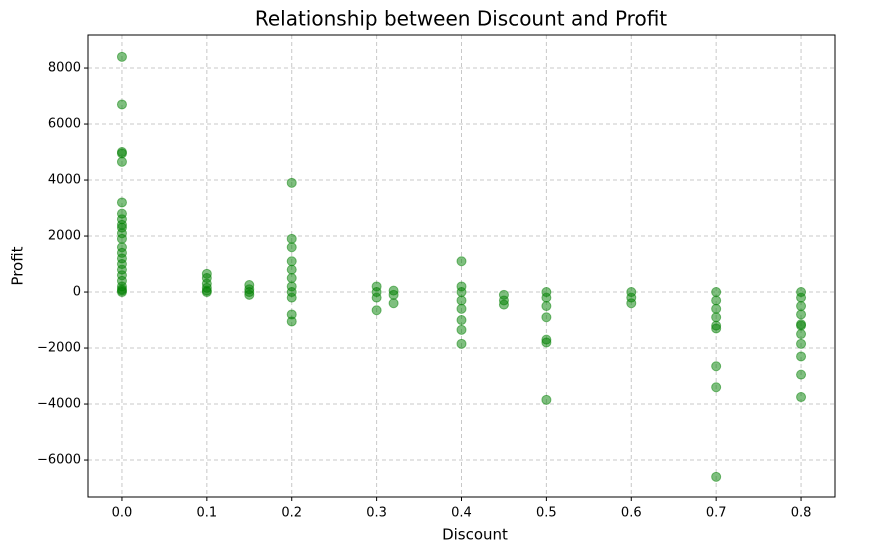 The height and width of the screenshot is (552, 872). Describe the element at coordinates (475, 535) in the screenshot. I see `x-axis-label: Discount` at that location.